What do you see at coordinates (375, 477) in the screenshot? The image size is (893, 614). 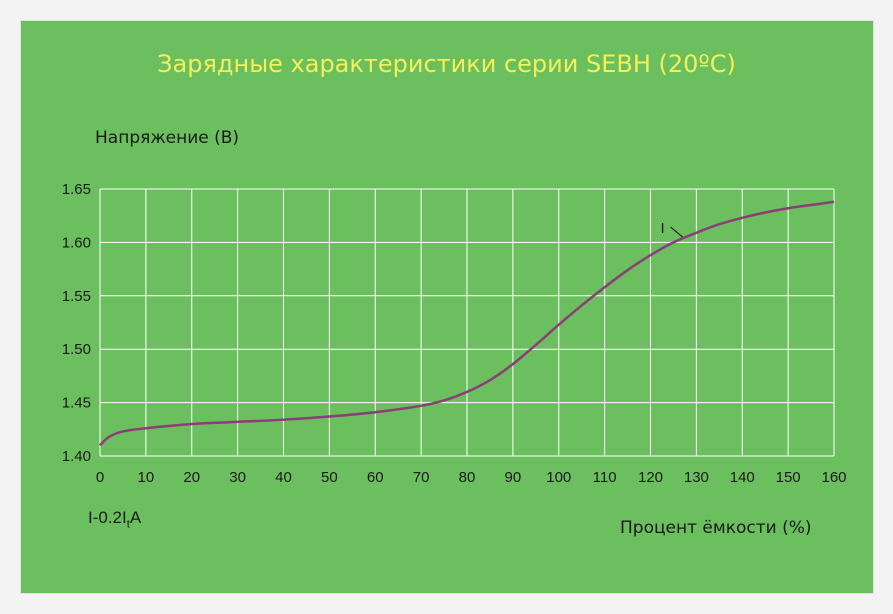 I see `x-tick-label: 60` at bounding box center [375, 477].